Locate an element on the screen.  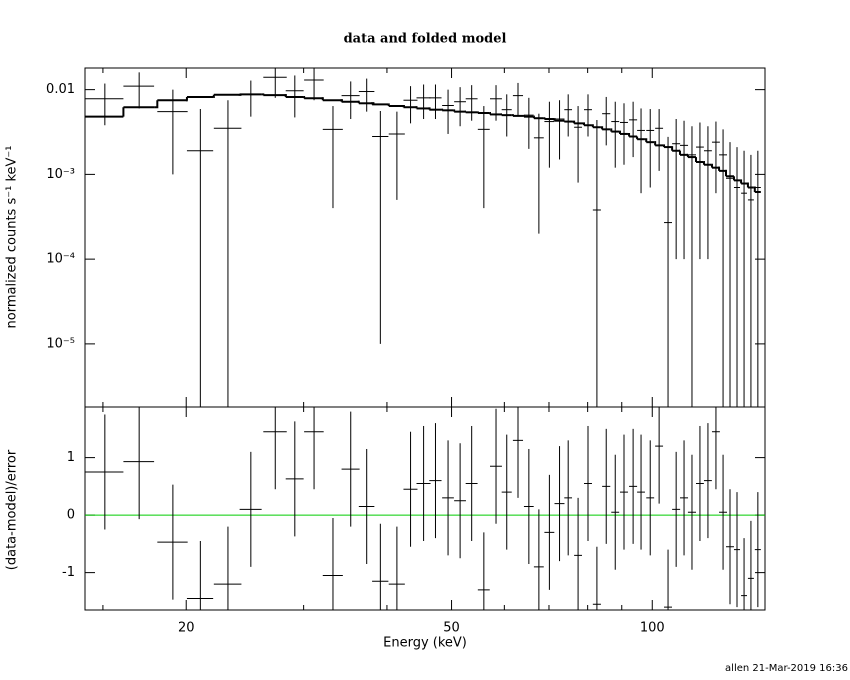
y-tick-label: 10⁻³ is located at coordinates (60, 174).